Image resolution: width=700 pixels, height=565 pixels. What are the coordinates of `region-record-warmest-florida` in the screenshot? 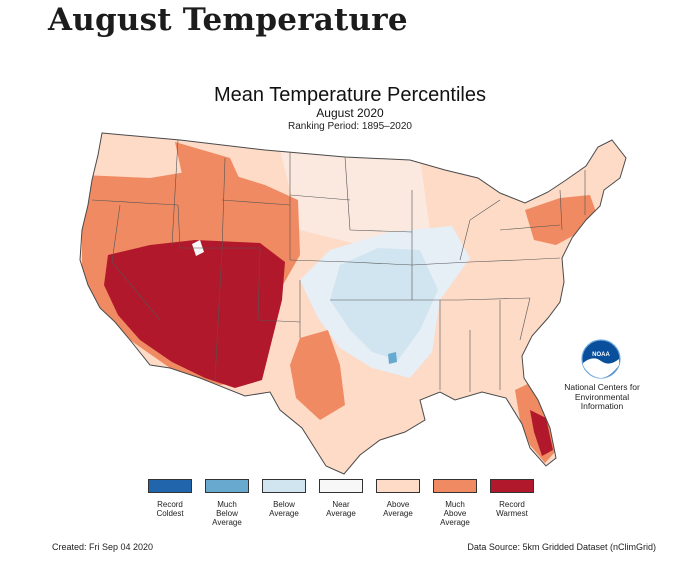 It's located at (541, 433).